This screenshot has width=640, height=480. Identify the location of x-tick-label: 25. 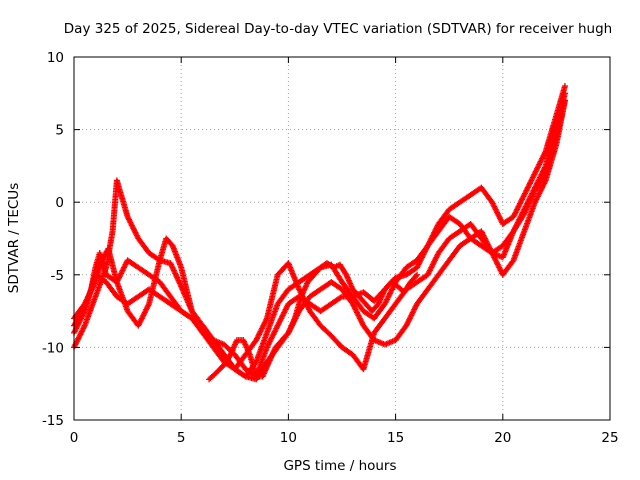
(609, 438).